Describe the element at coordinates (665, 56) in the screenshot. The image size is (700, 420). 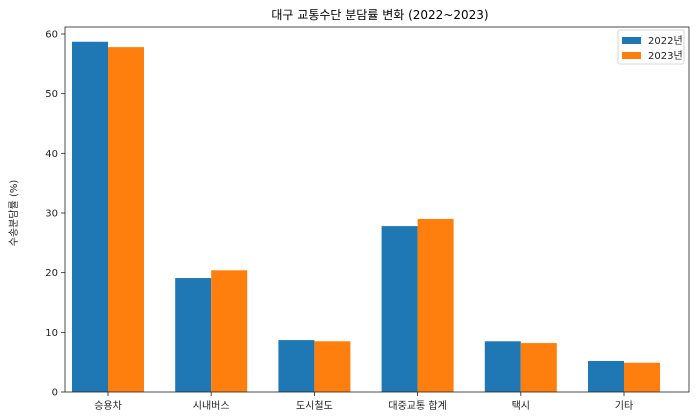
I see `legend-label: 2023년` at that location.